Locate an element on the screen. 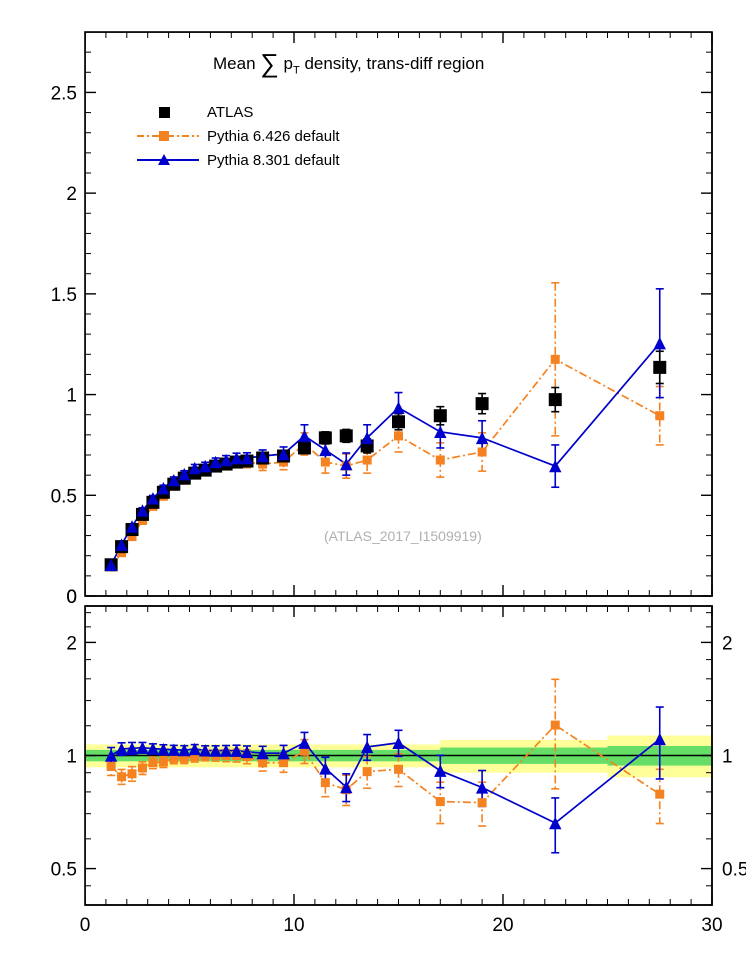 The height and width of the screenshot is (972, 746). ratio-y-tick-label: 0.5 is located at coordinates (64, 870).